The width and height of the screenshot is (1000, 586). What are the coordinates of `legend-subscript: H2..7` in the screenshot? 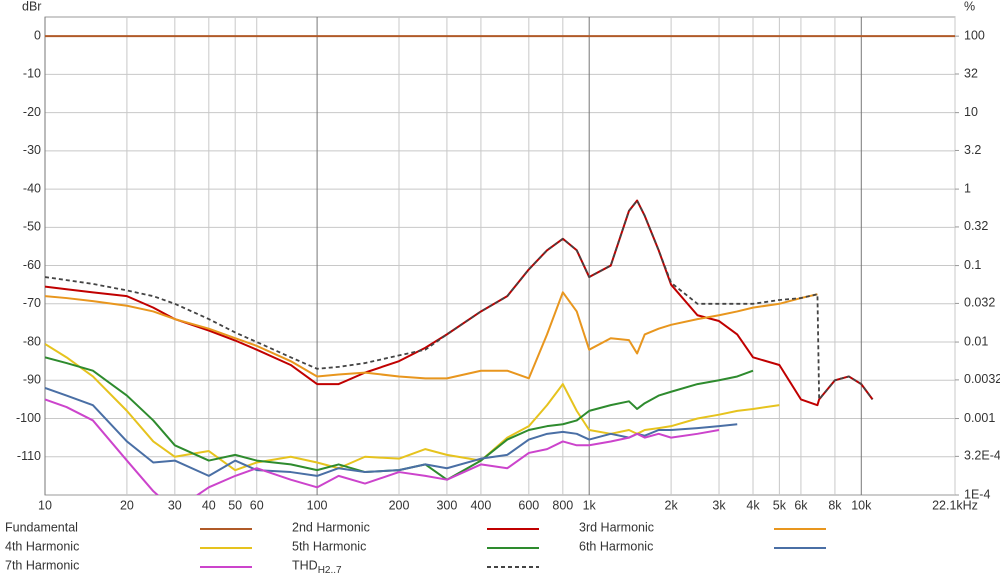 It's located at (330, 570).